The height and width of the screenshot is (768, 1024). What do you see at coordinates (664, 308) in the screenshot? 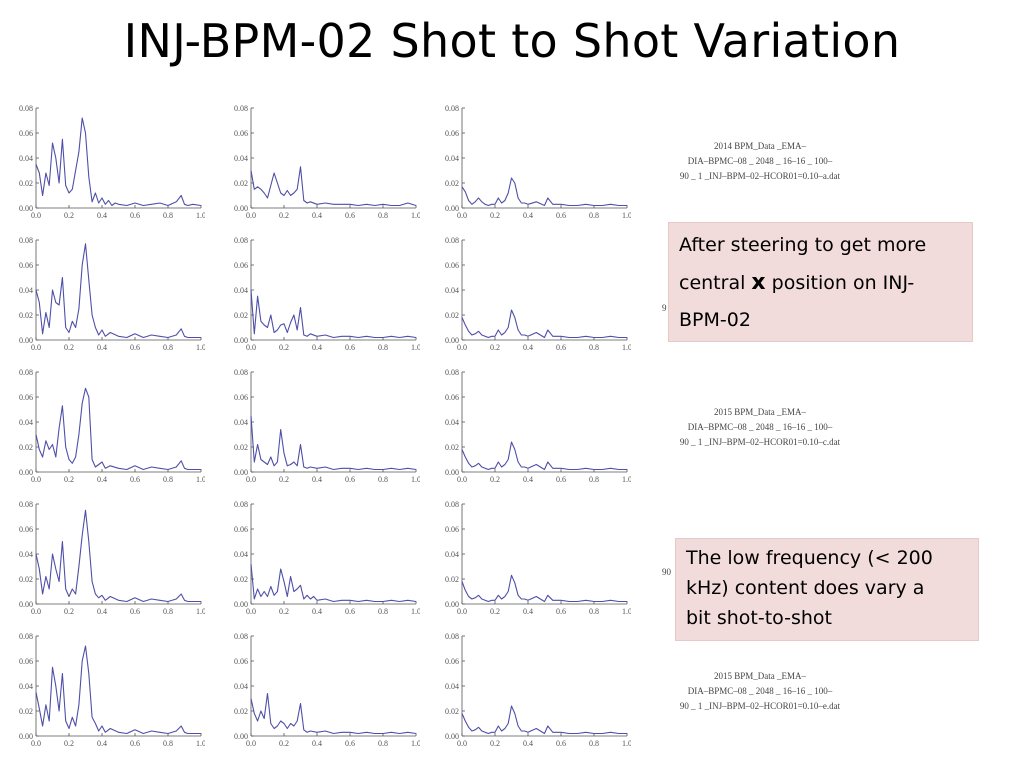
I see `partial-filename-glyph: 9` at bounding box center [664, 308].